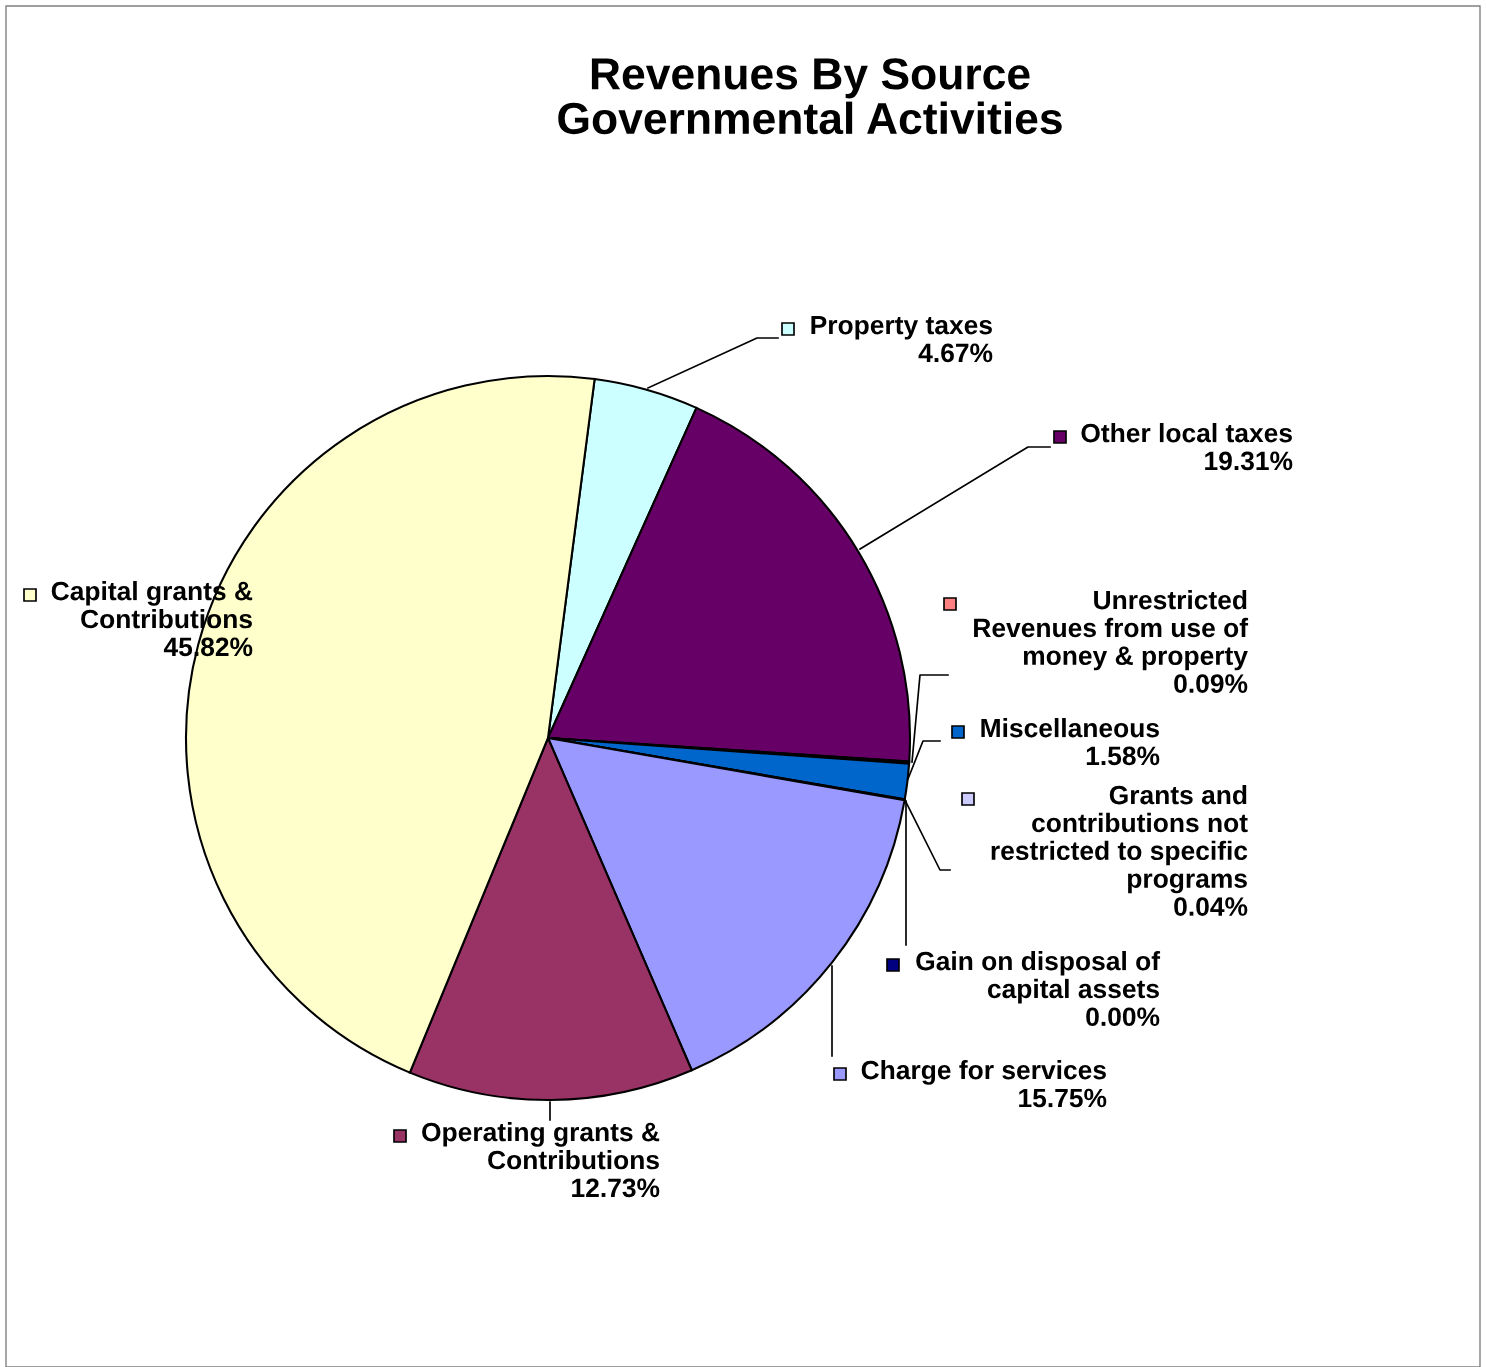 The image size is (1486, 1367). I want to click on legend-label: Miscellaneous, so click(1070, 728).